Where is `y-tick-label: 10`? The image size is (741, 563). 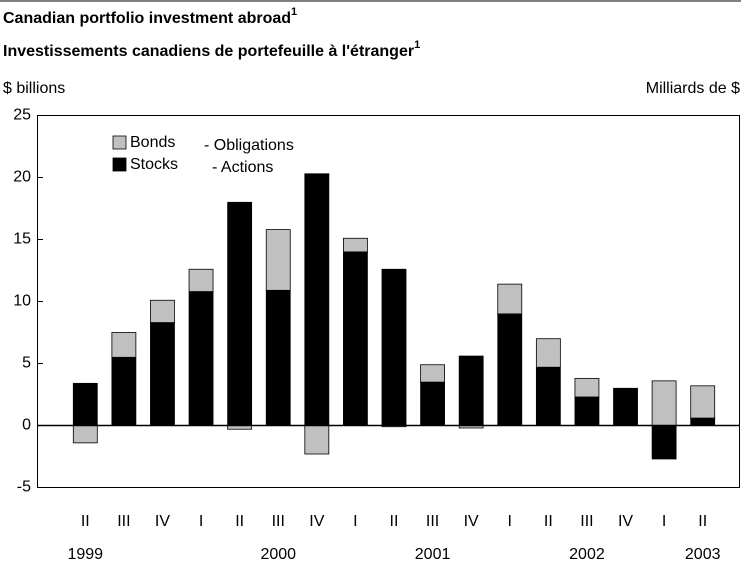
y-tick-label: 10 is located at coordinates (22, 301).